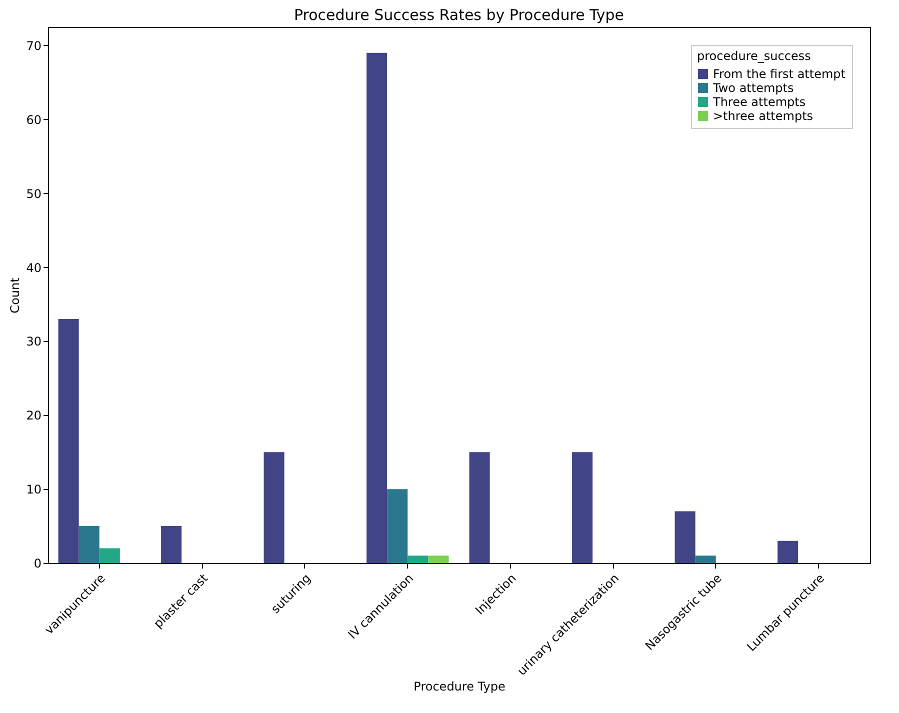  I want to click on y-tick-label: 10, so click(34, 489).